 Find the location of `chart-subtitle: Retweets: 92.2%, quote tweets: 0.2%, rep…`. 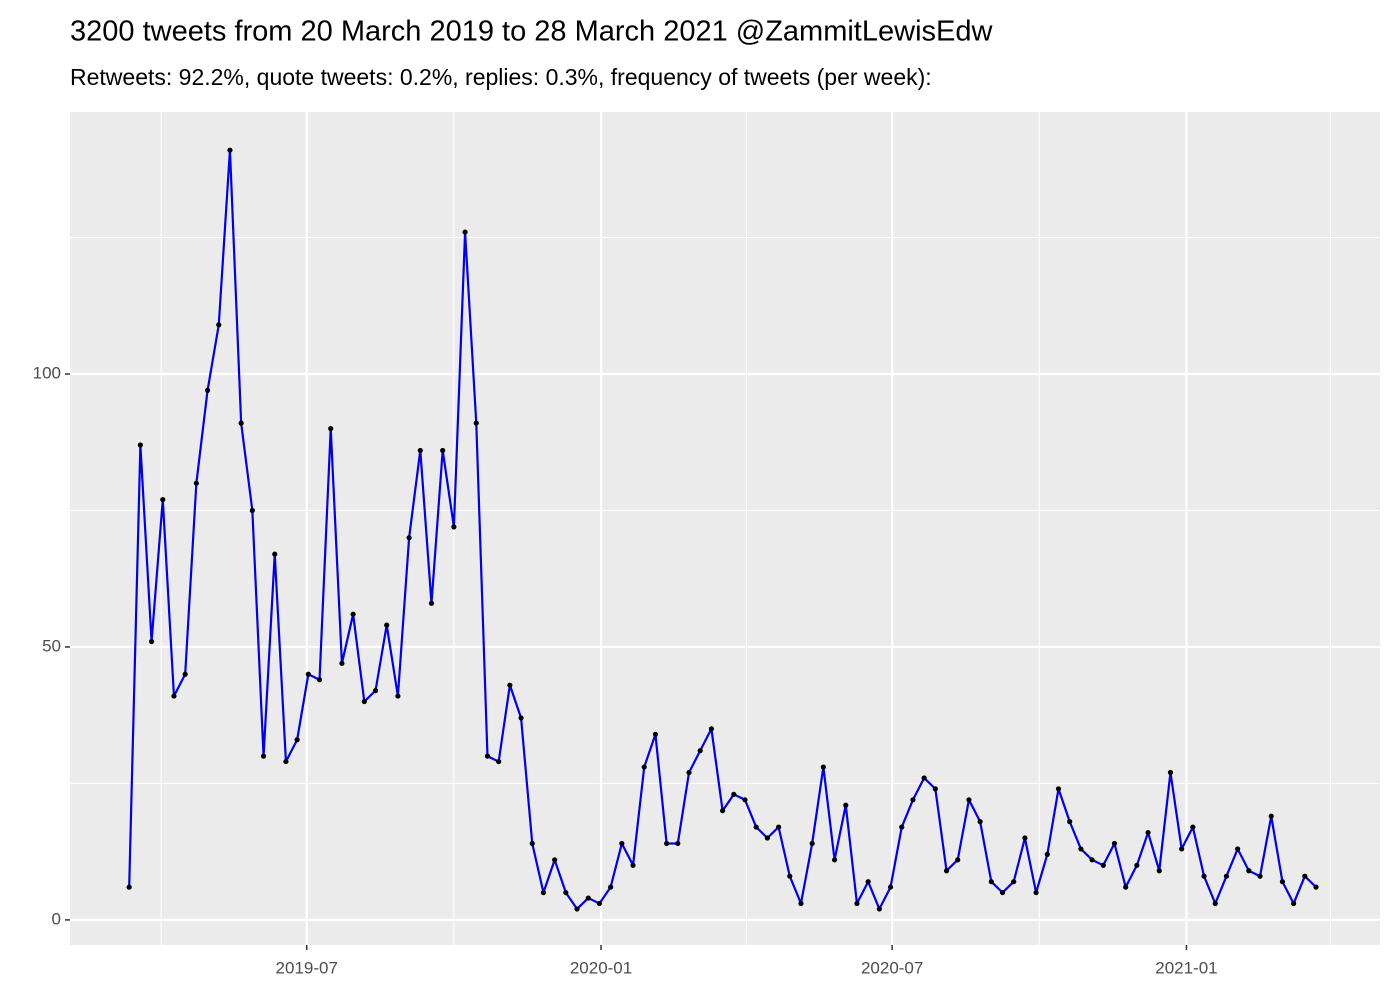

chart-subtitle: Retweets: 92.2%, quote tweets: 0.2%, rep… is located at coordinates (501, 77).